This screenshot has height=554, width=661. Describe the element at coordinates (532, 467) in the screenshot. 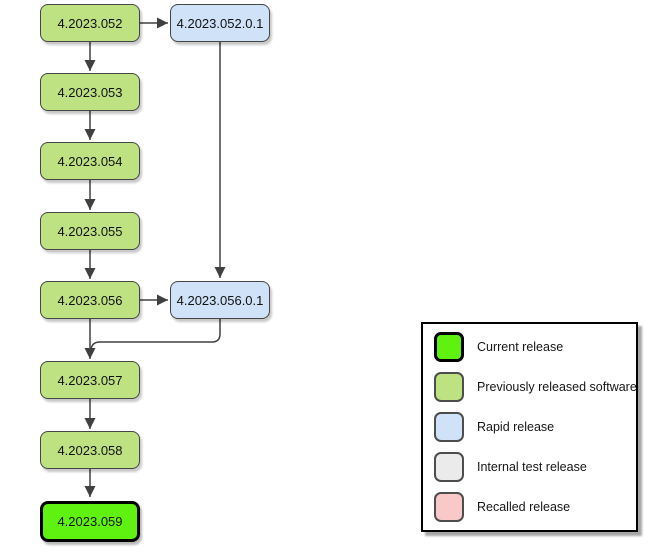

I see `legend-label: Internal test release` at that location.